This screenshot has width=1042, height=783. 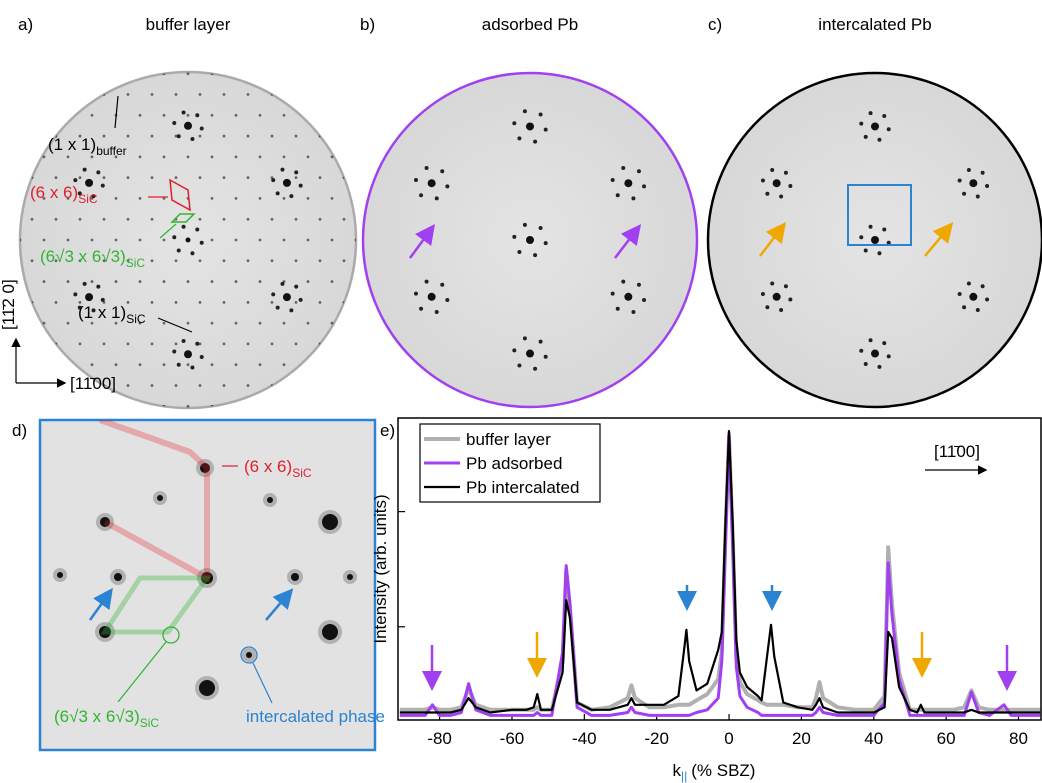 What do you see at coordinates (946, 738) in the screenshot?
I see `x-tick-label: 60` at bounding box center [946, 738].